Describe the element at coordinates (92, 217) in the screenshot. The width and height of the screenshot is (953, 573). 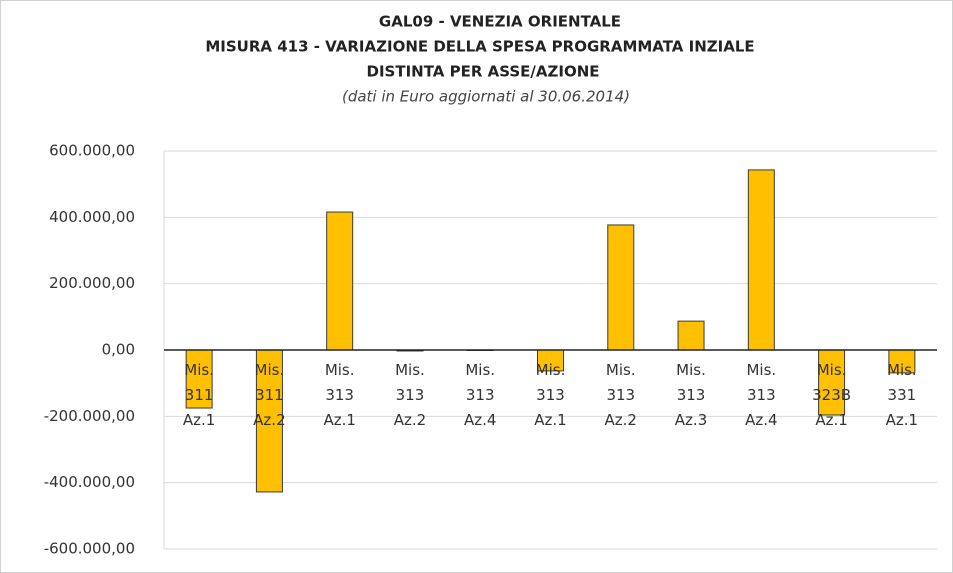
I see `y-tick-label: 400.000,00` at that location.